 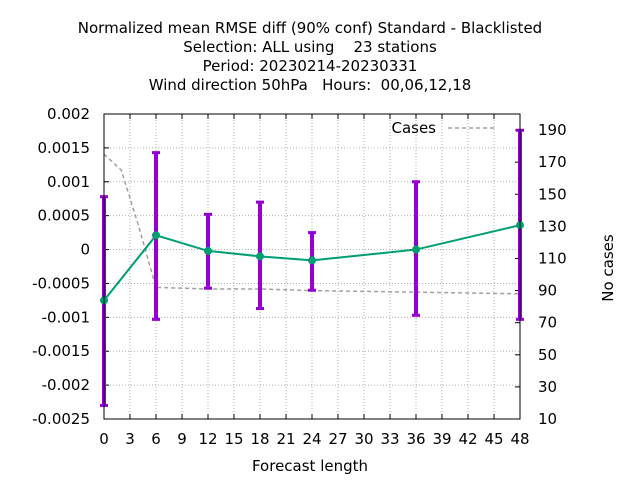 What do you see at coordinates (442, 128) in the screenshot?
I see `legend: Cases` at bounding box center [442, 128].